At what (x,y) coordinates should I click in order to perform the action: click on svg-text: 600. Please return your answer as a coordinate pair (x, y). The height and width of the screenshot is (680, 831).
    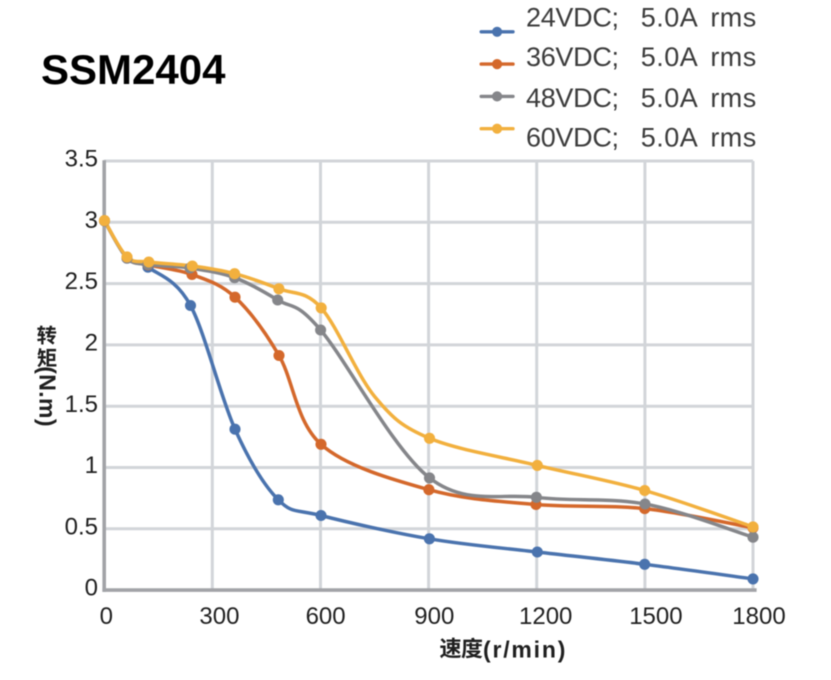
    Looking at the image, I should click on (326, 616).